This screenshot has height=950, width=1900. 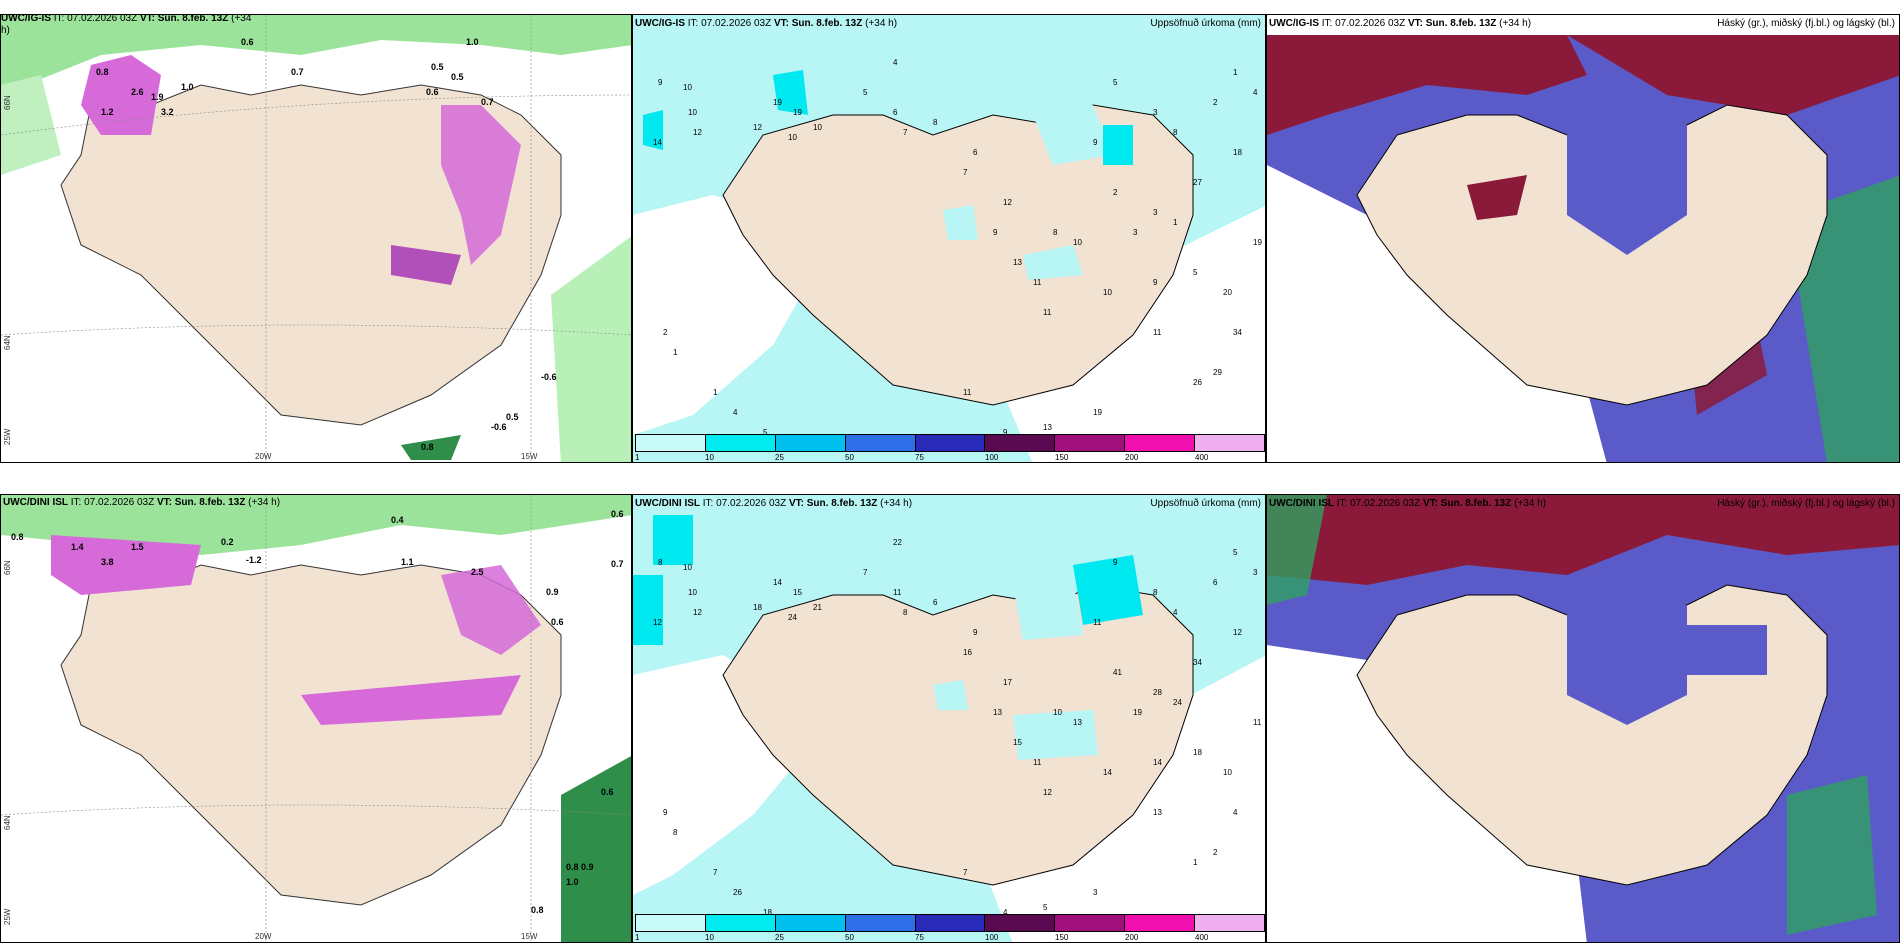 I want to click on model-name: UWC/IG-IS, so click(x=660, y=23).